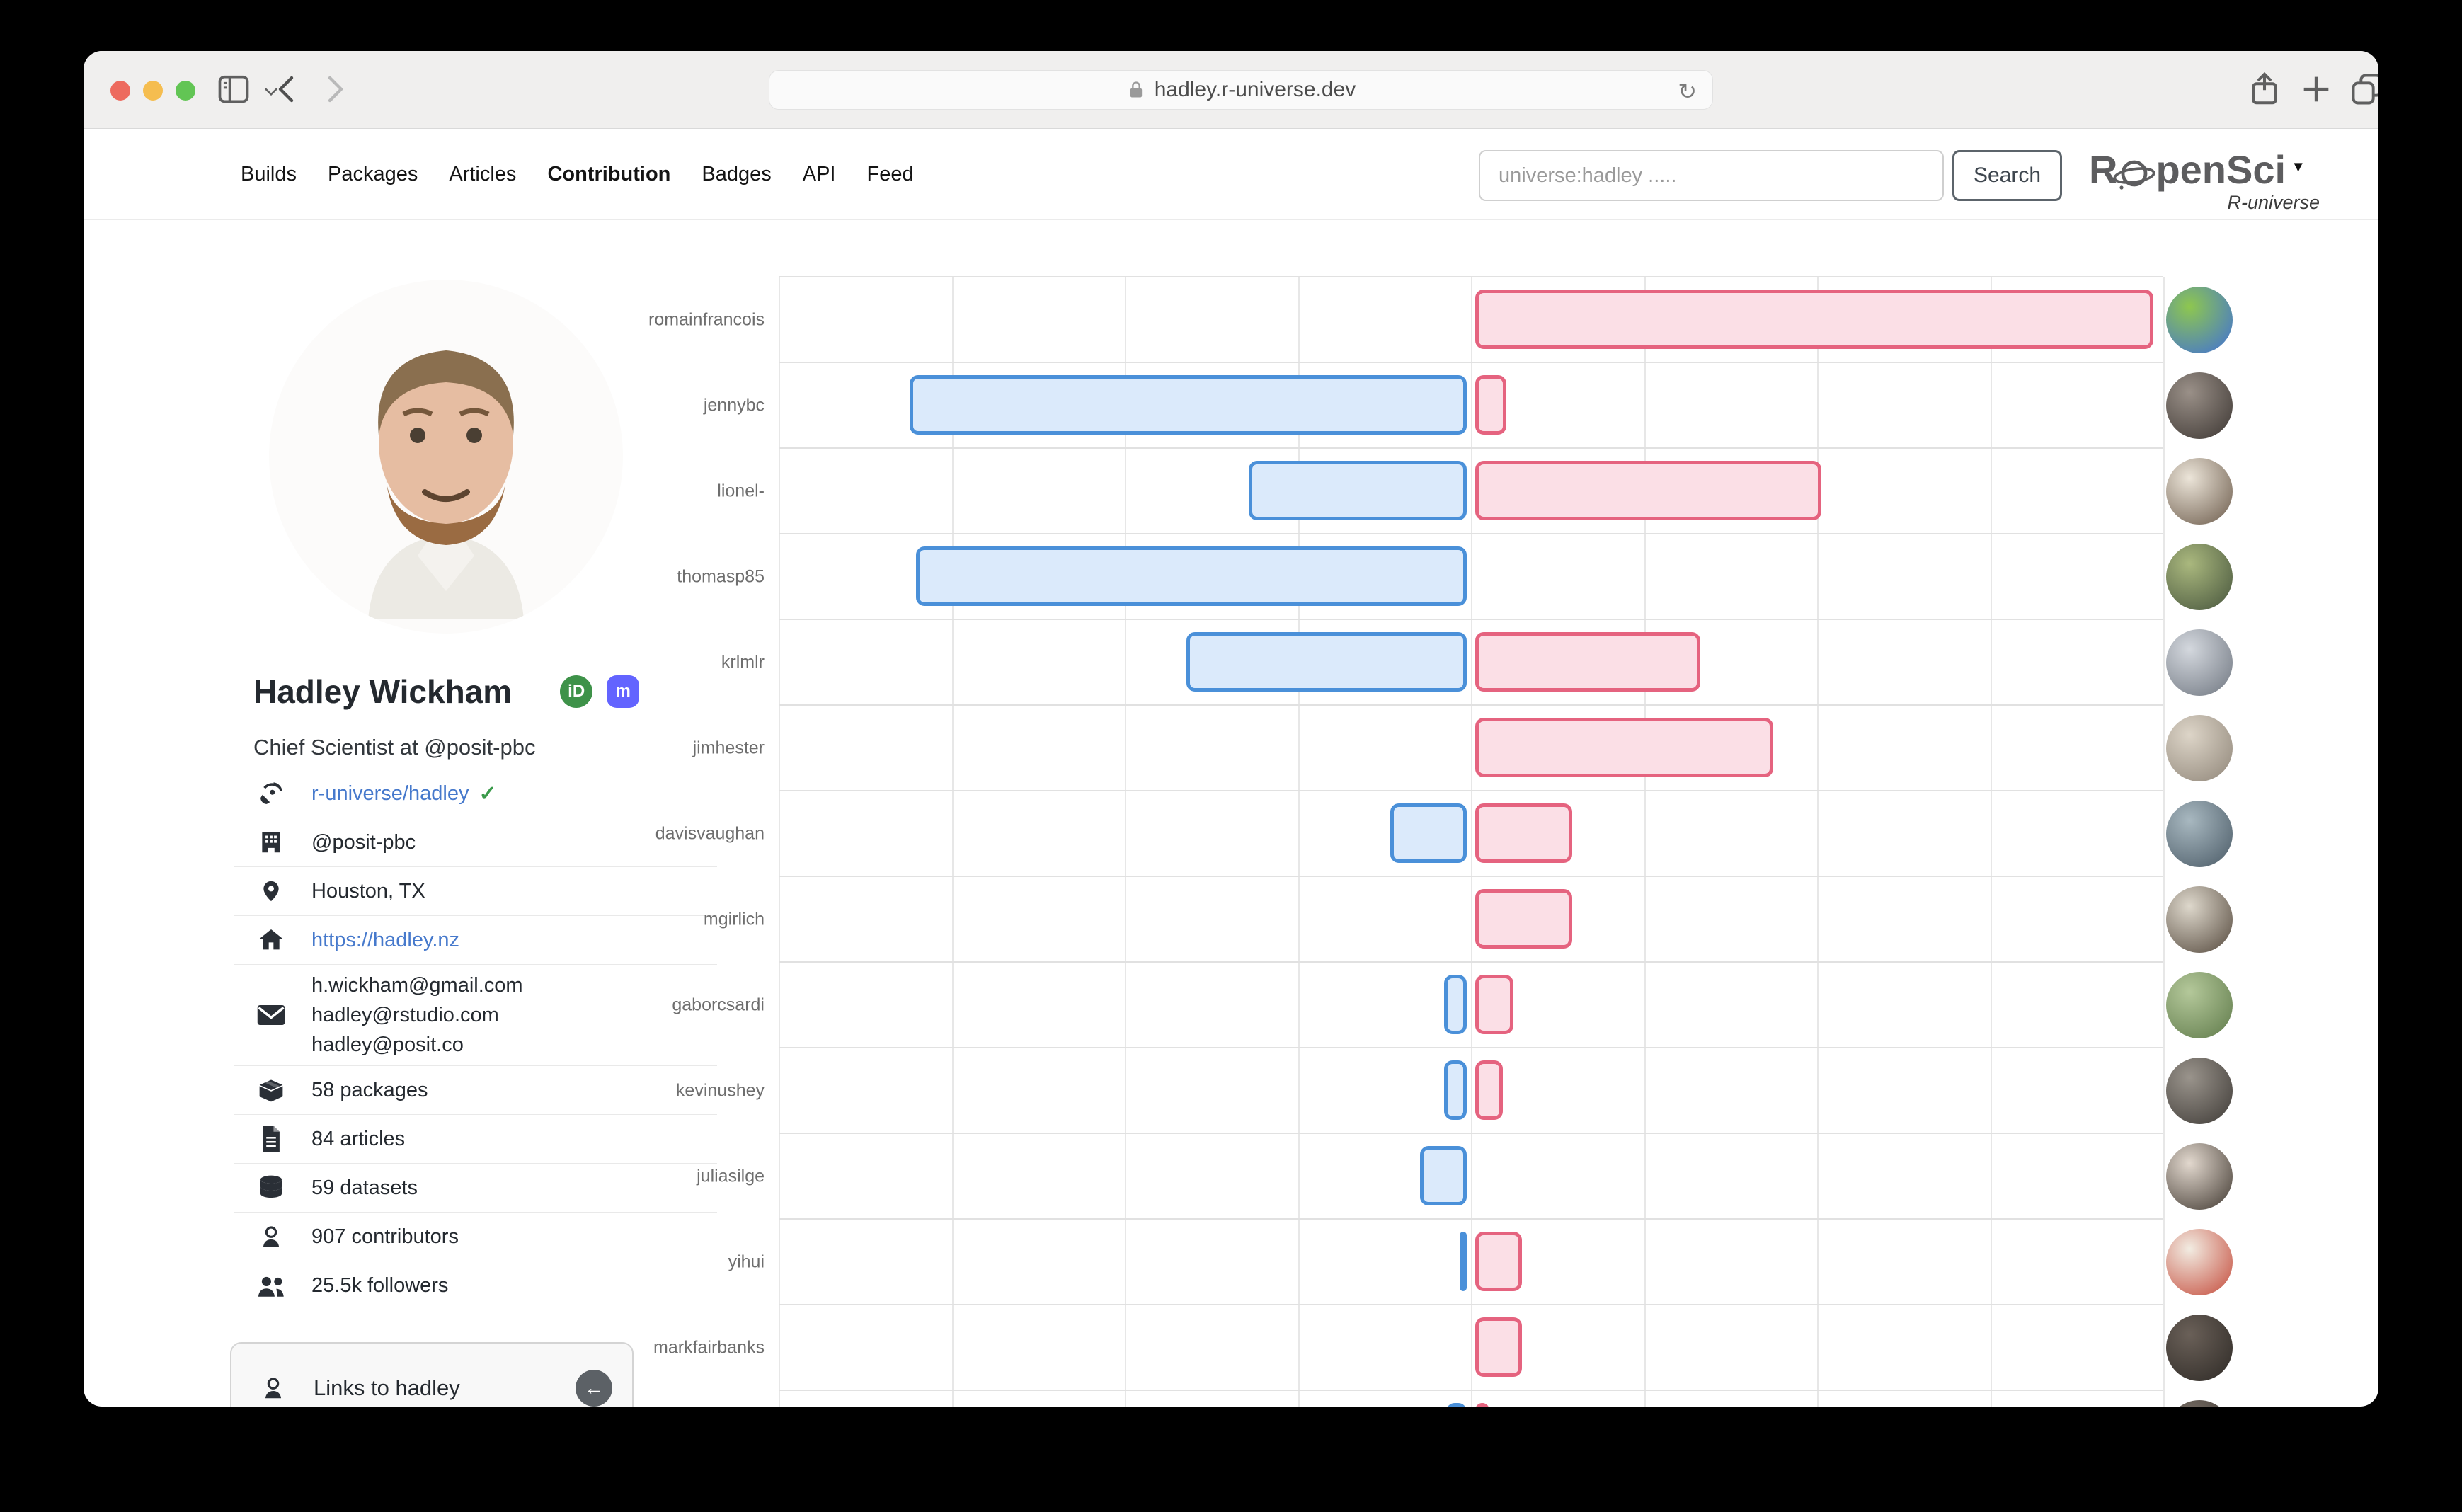 The width and height of the screenshot is (2462, 1512). Describe the element at coordinates (710, 833) in the screenshot. I see `contributor-label: davisvaughan` at that location.